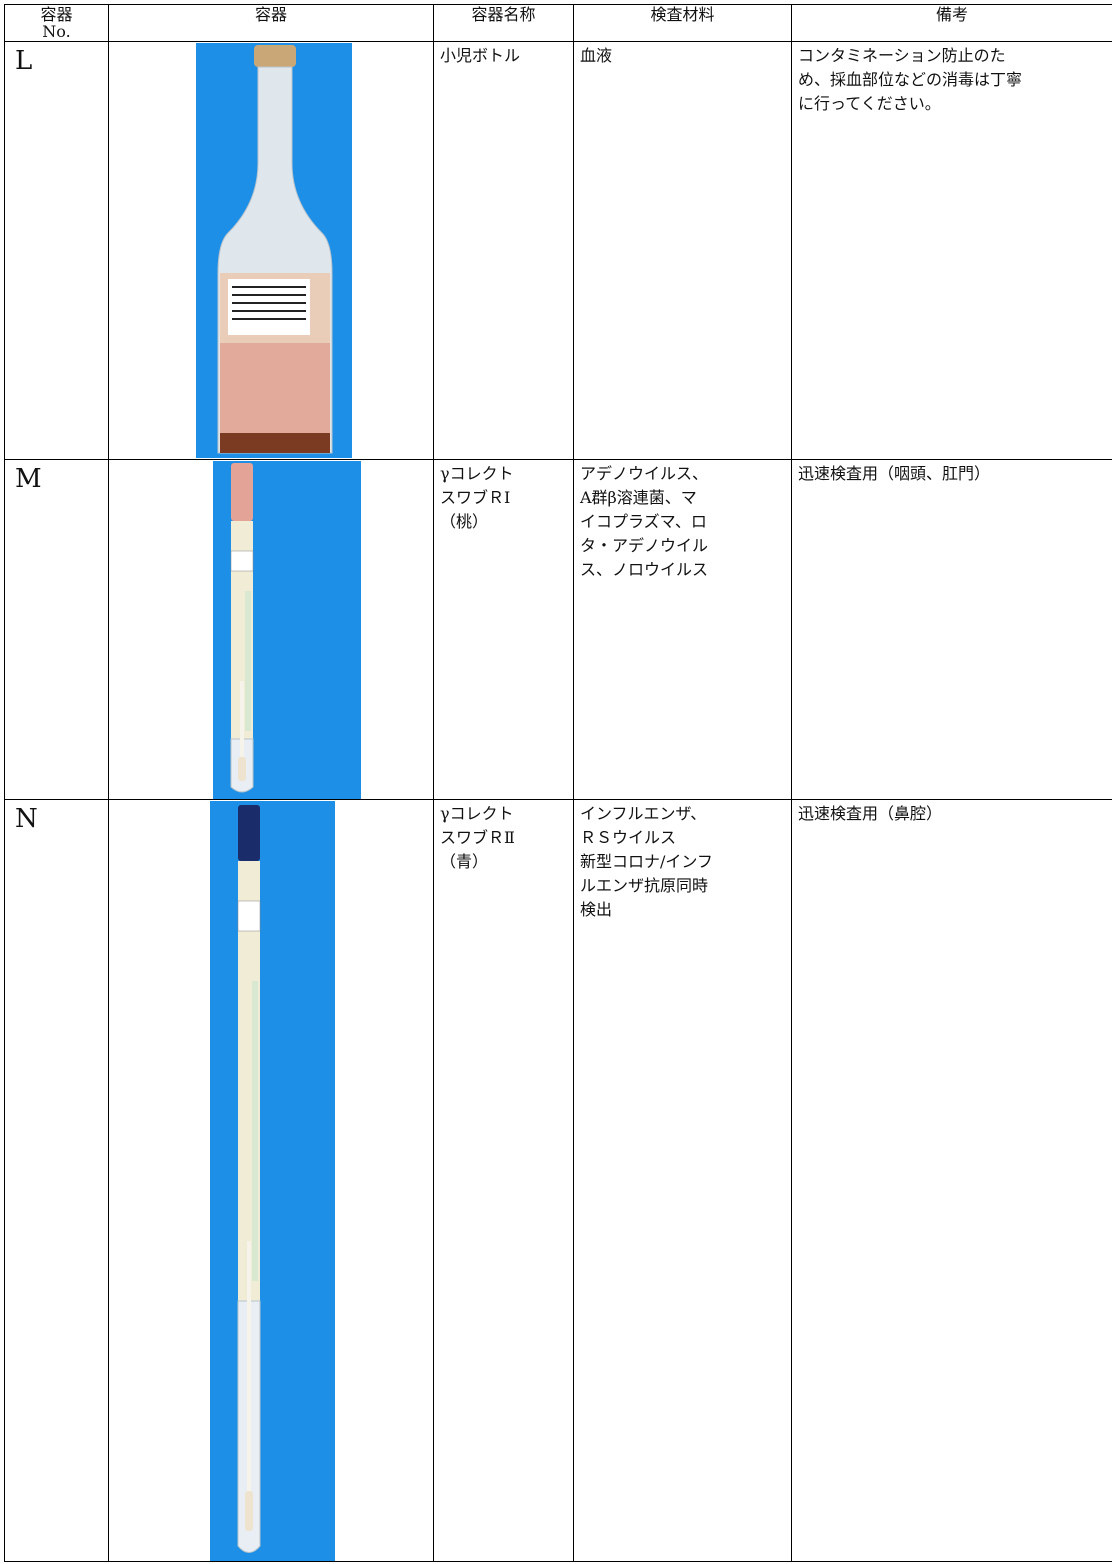 Image resolution: width=1112 pixels, height=1564 pixels. What do you see at coordinates (869, 103) in the screenshot?
I see `text-line: に行ってください。` at bounding box center [869, 103].